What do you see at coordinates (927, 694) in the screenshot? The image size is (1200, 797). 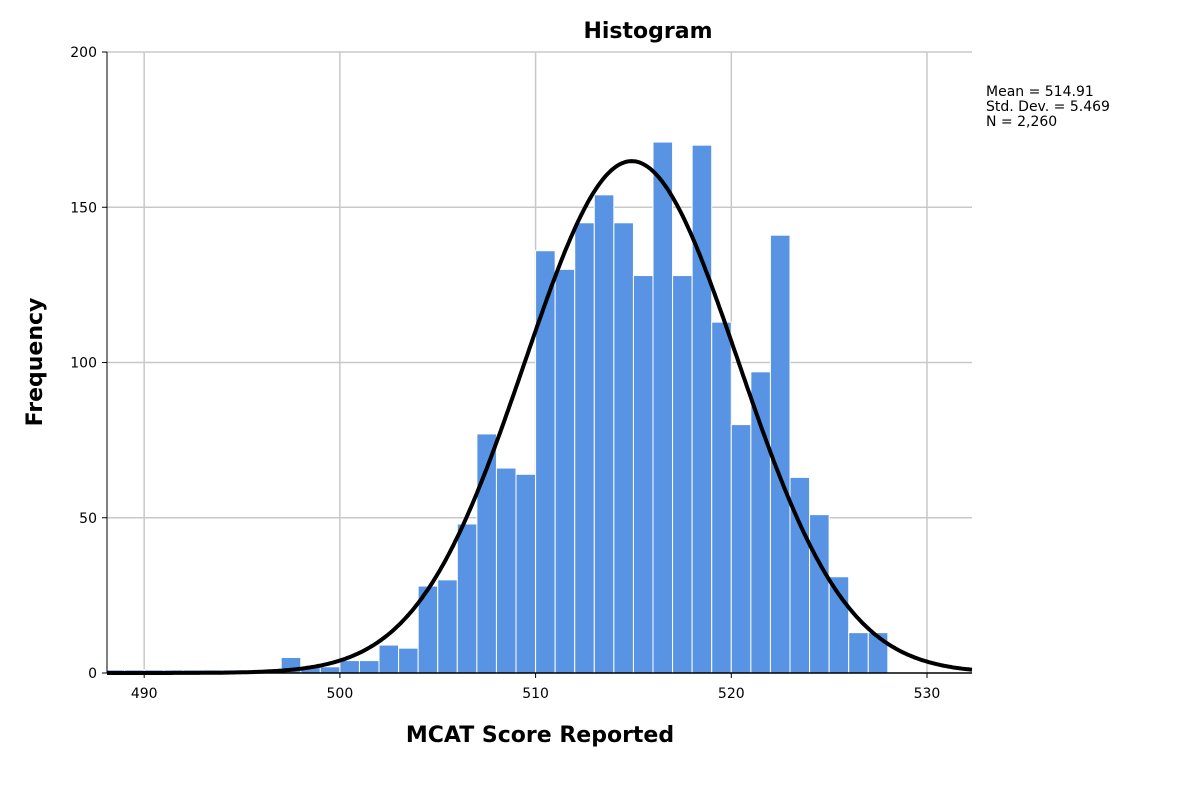 I see `x-tick-label: 530` at bounding box center [927, 694].